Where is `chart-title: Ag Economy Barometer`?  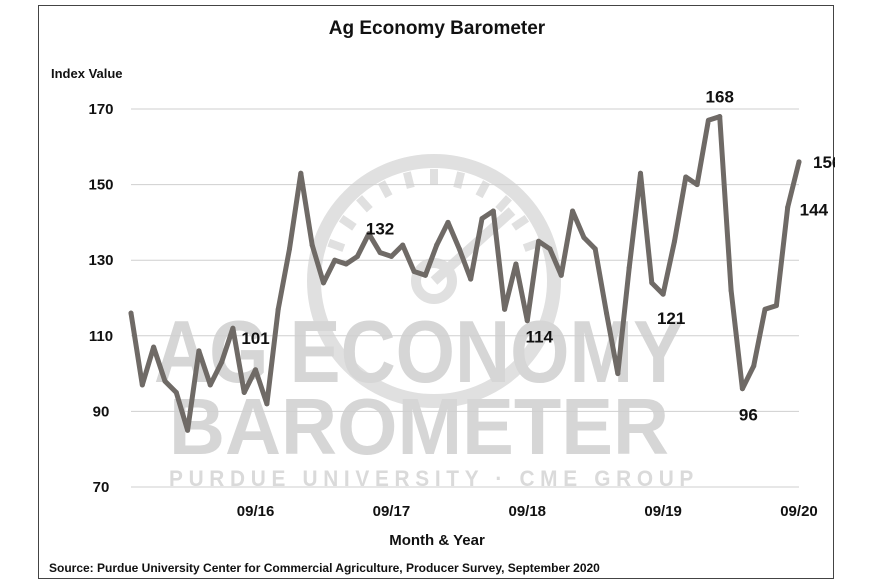 chart-title: Ag Economy Barometer is located at coordinates (437, 28).